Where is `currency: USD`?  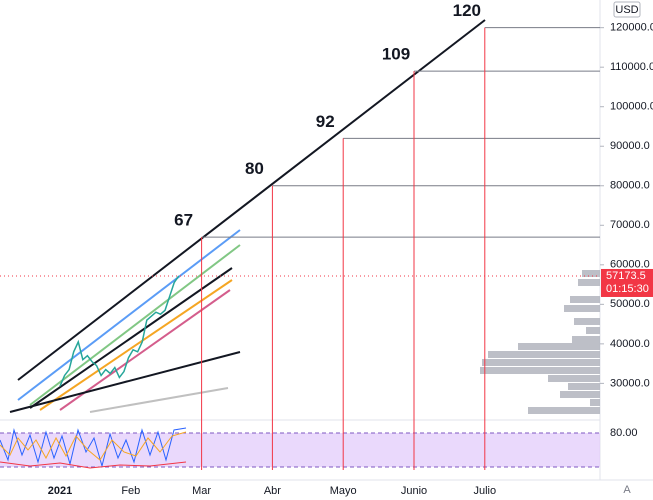 currency: USD is located at coordinates (626, 10).